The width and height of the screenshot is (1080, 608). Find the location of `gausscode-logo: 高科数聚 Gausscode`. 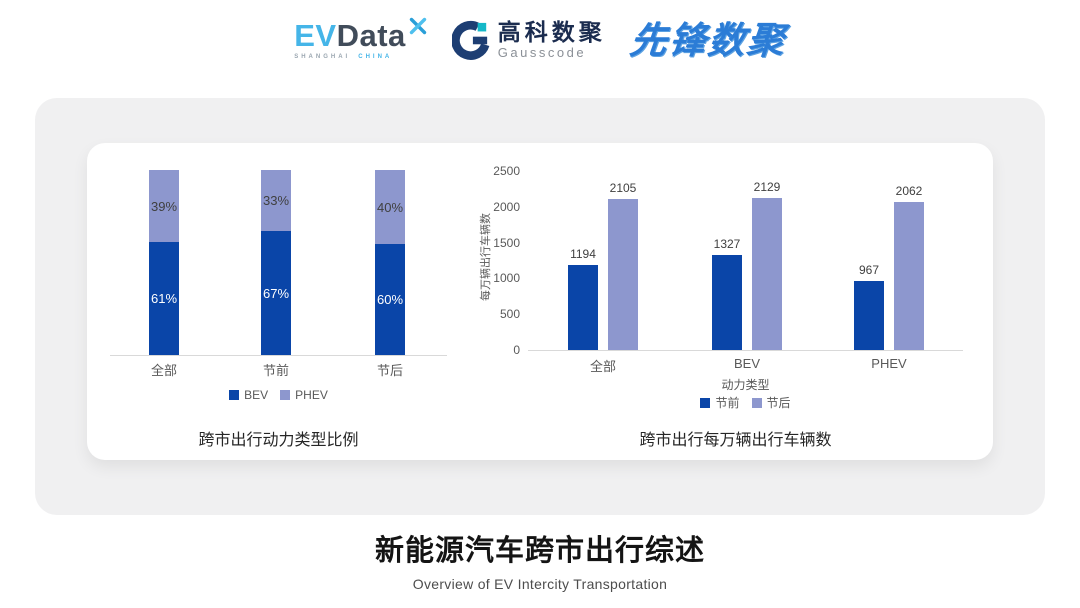

gausscode-logo: 高科数聚 Gausscode is located at coordinates (528, 40).